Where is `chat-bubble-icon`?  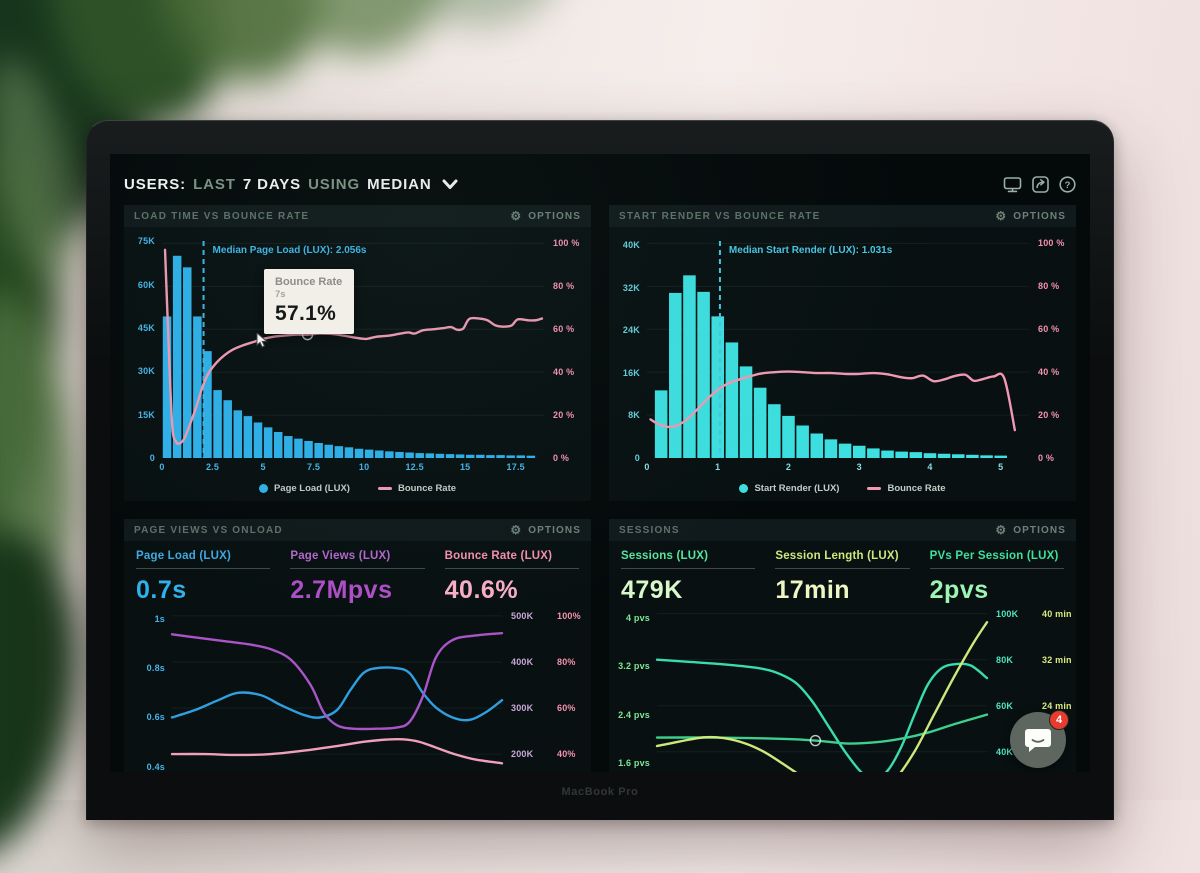
chat-bubble-icon is located at coordinates (1038, 740).